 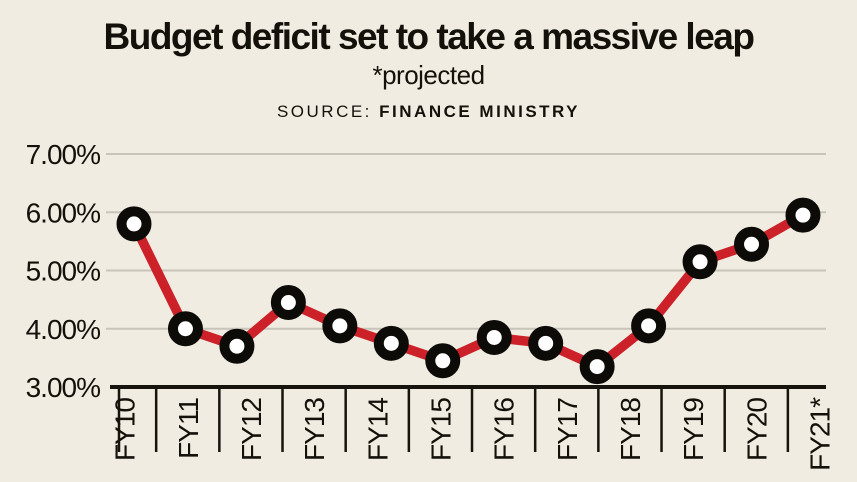 I want to click on x-tick-label: FY12, so click(x=251, y=429).